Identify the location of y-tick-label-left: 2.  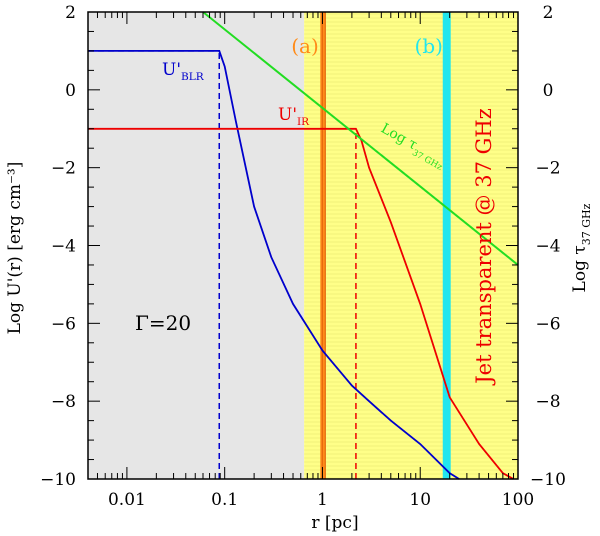
(70, 13).